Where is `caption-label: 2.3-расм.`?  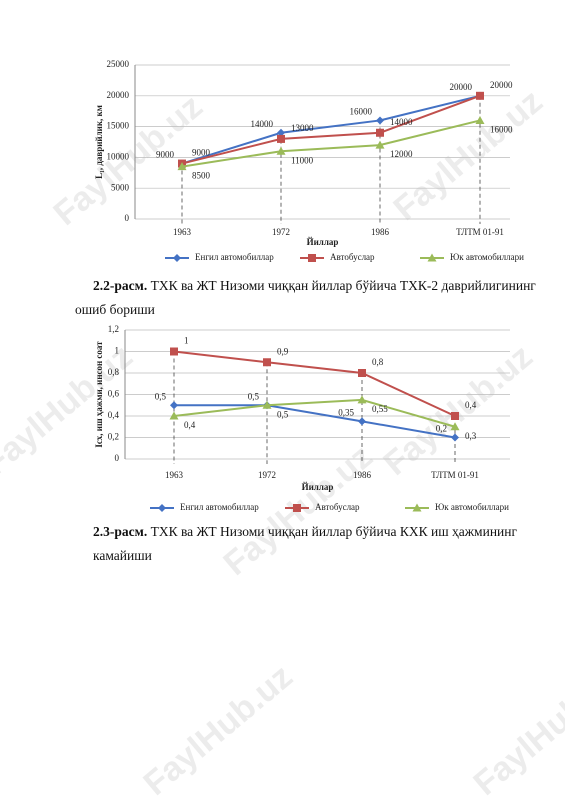 caption-label: 2.3-расм. is located at coordinates (120, 531).